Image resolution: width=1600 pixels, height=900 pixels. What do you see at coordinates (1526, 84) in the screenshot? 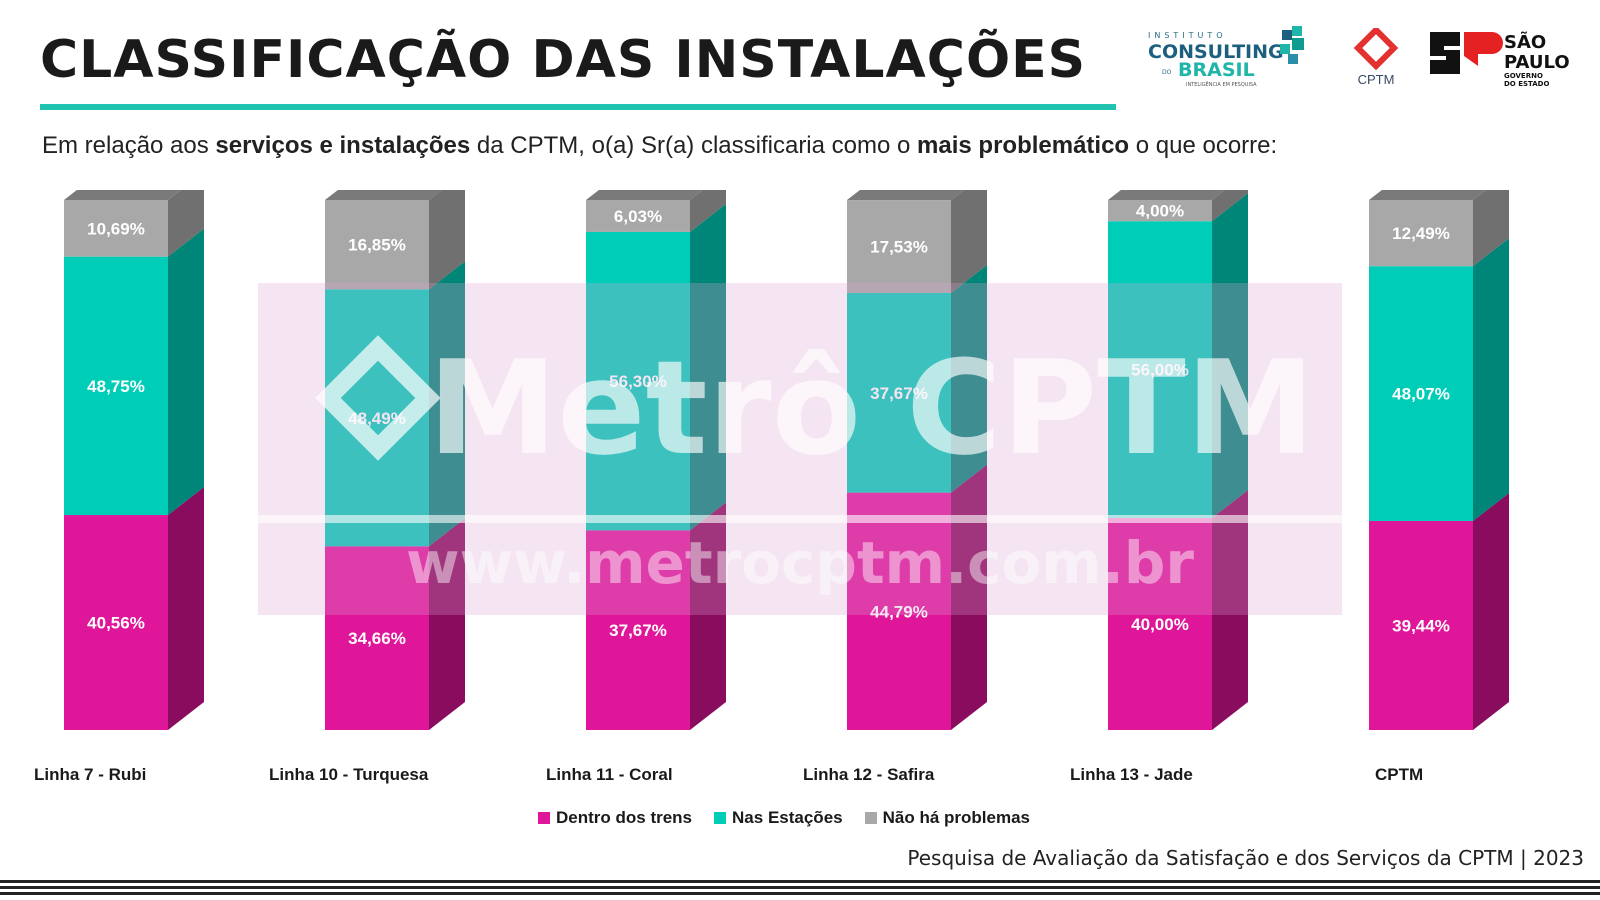
I see `svg-text: DO ESTADO` at bounding box center [1526, 84].